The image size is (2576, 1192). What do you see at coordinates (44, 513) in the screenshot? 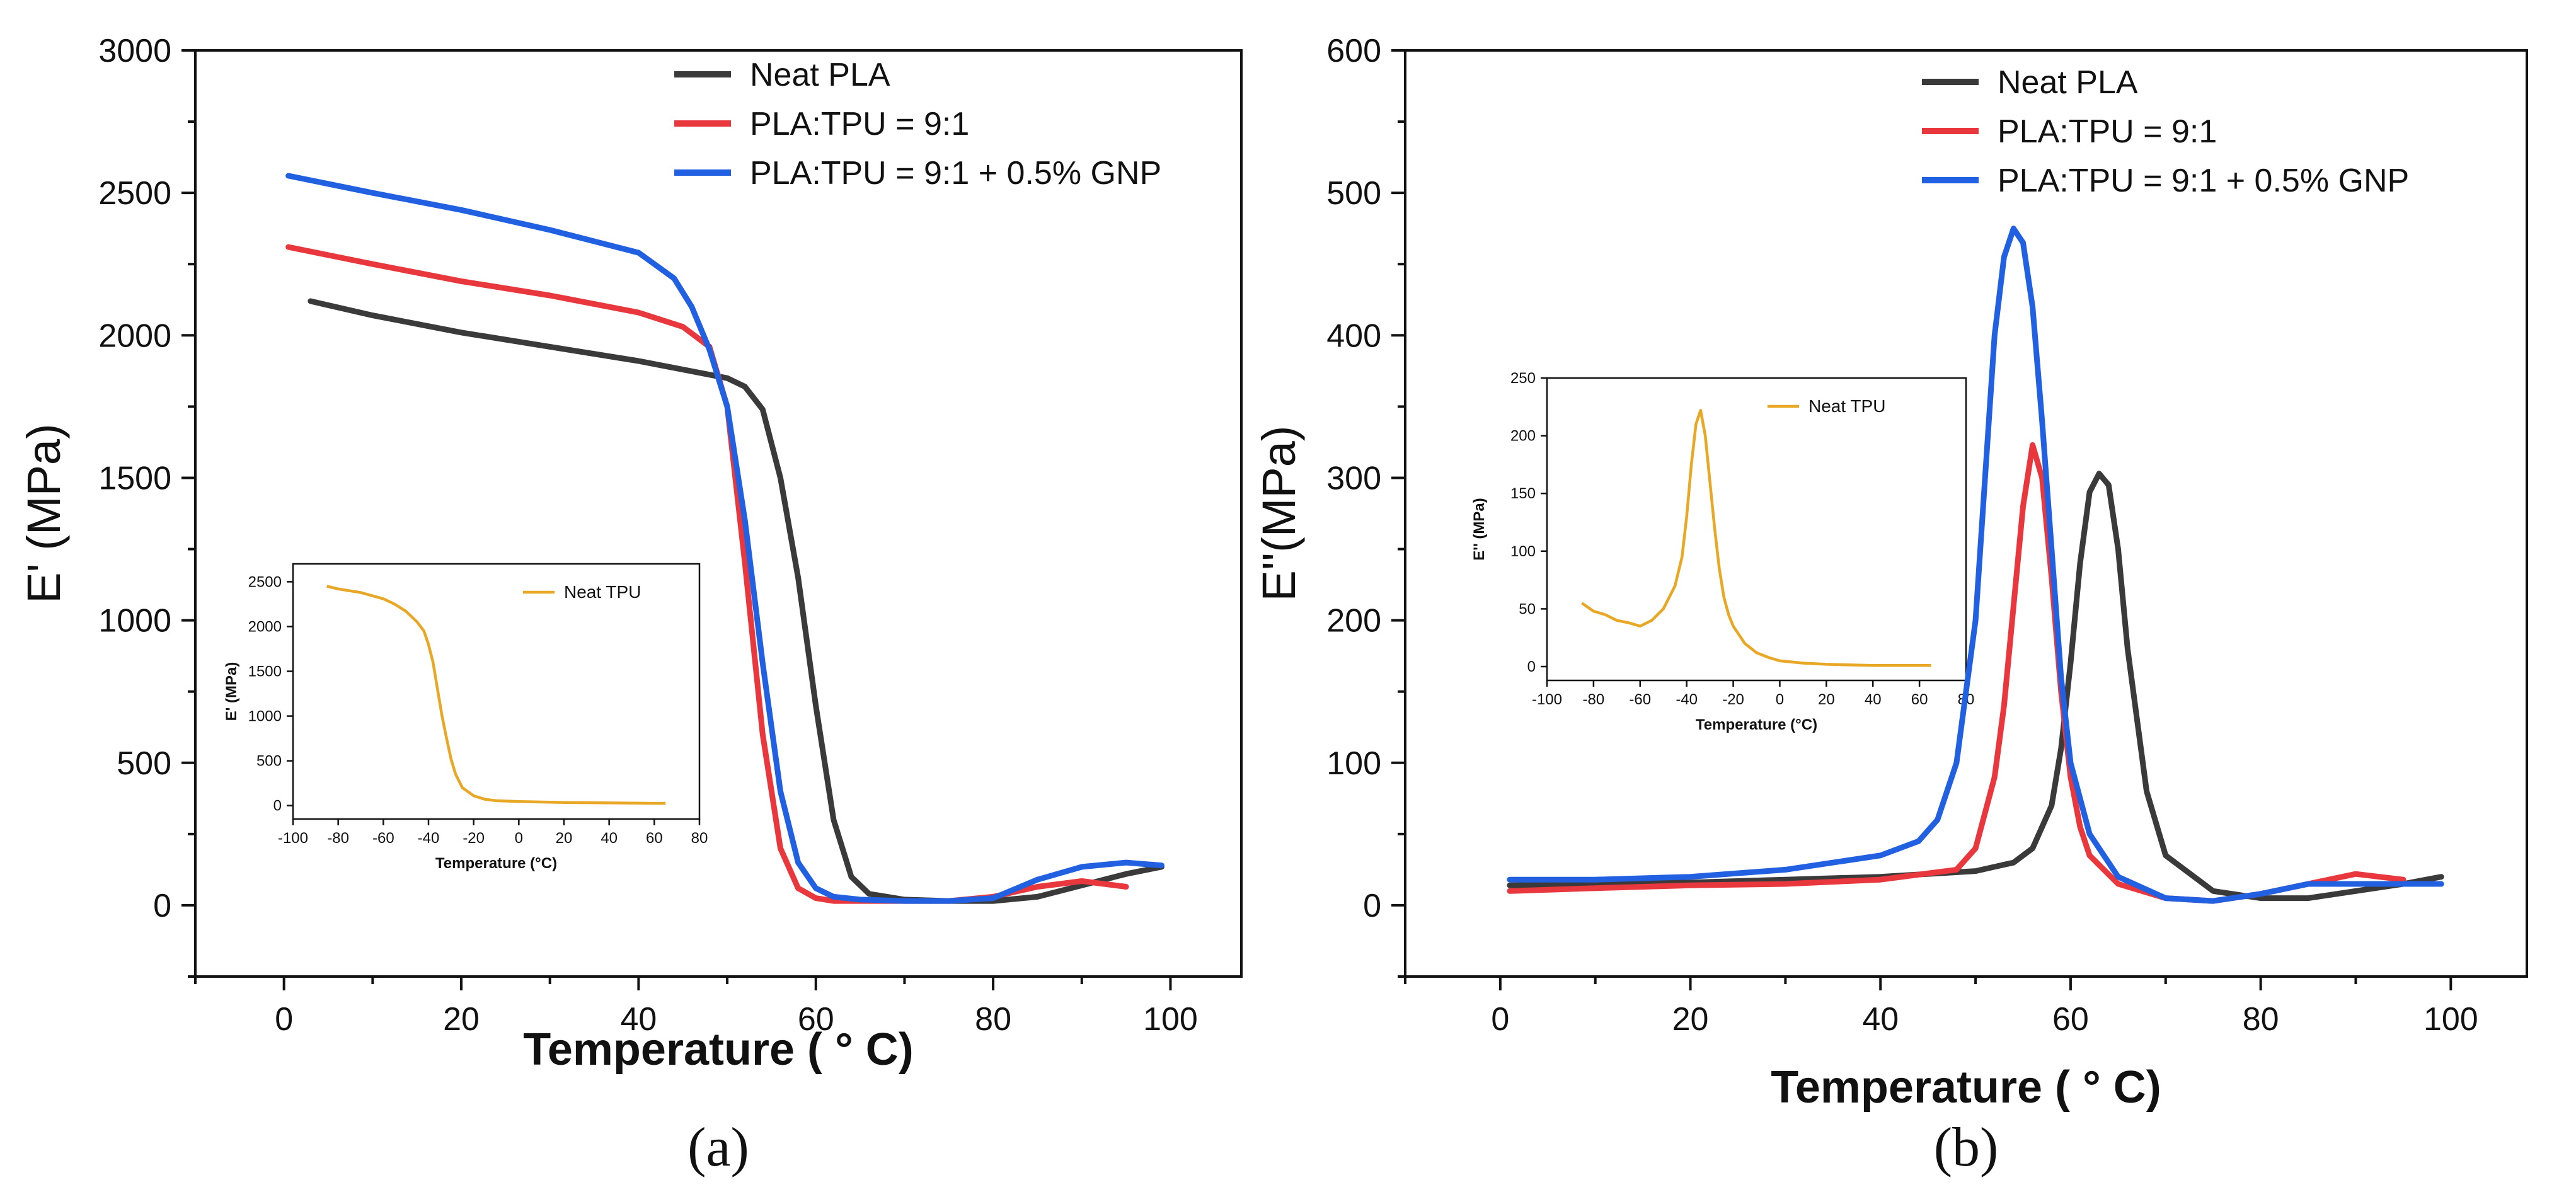
I see `y-axis-label: E' (MPa)` at bounding box center [44, 513].